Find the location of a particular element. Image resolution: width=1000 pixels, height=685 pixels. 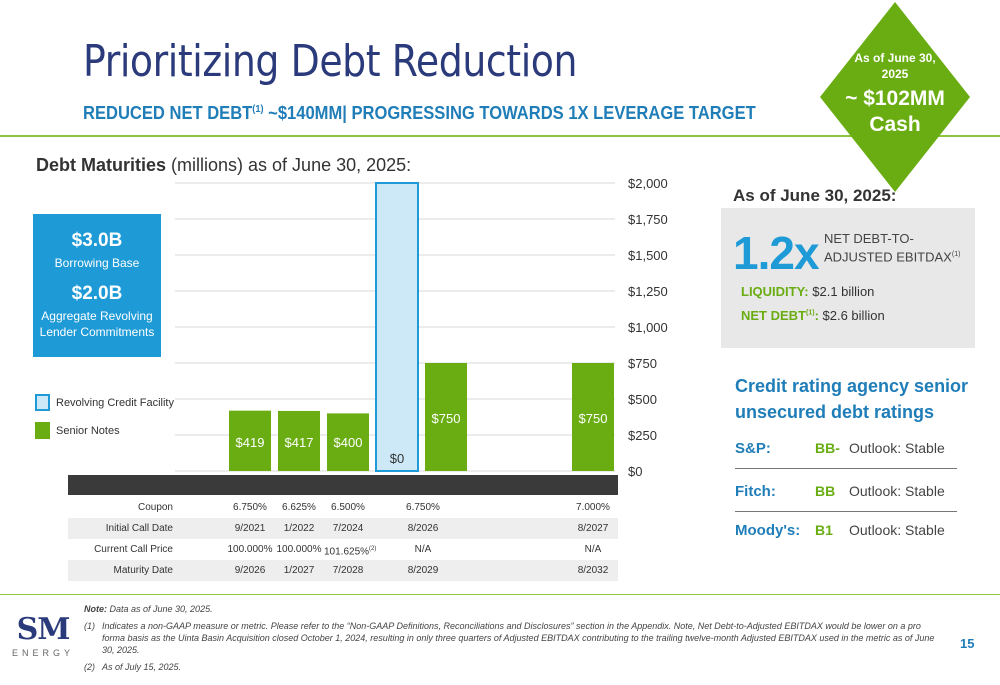

cash-callout-date-line2: 2025 is located at coordinates (895, 74).